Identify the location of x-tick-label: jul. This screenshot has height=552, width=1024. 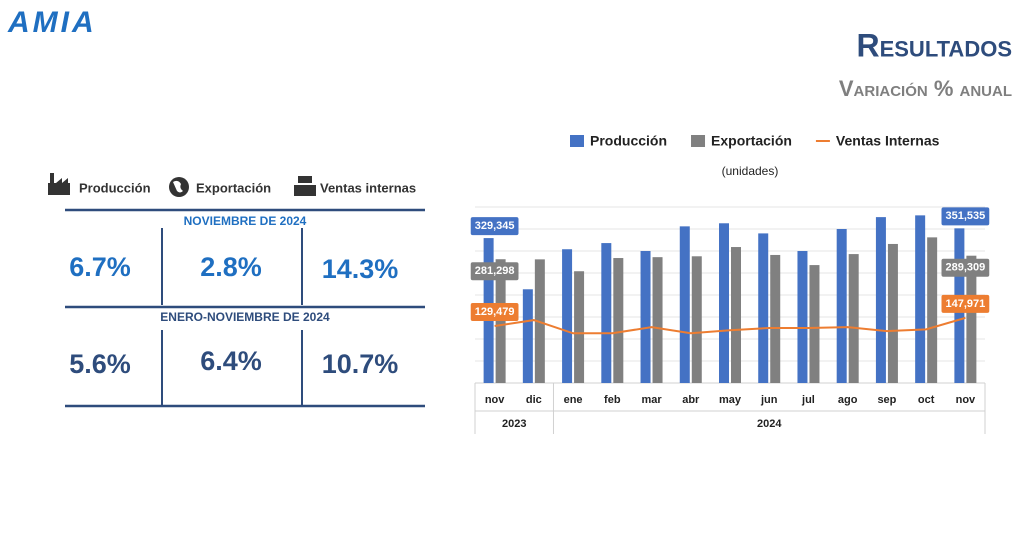
(808, 400).